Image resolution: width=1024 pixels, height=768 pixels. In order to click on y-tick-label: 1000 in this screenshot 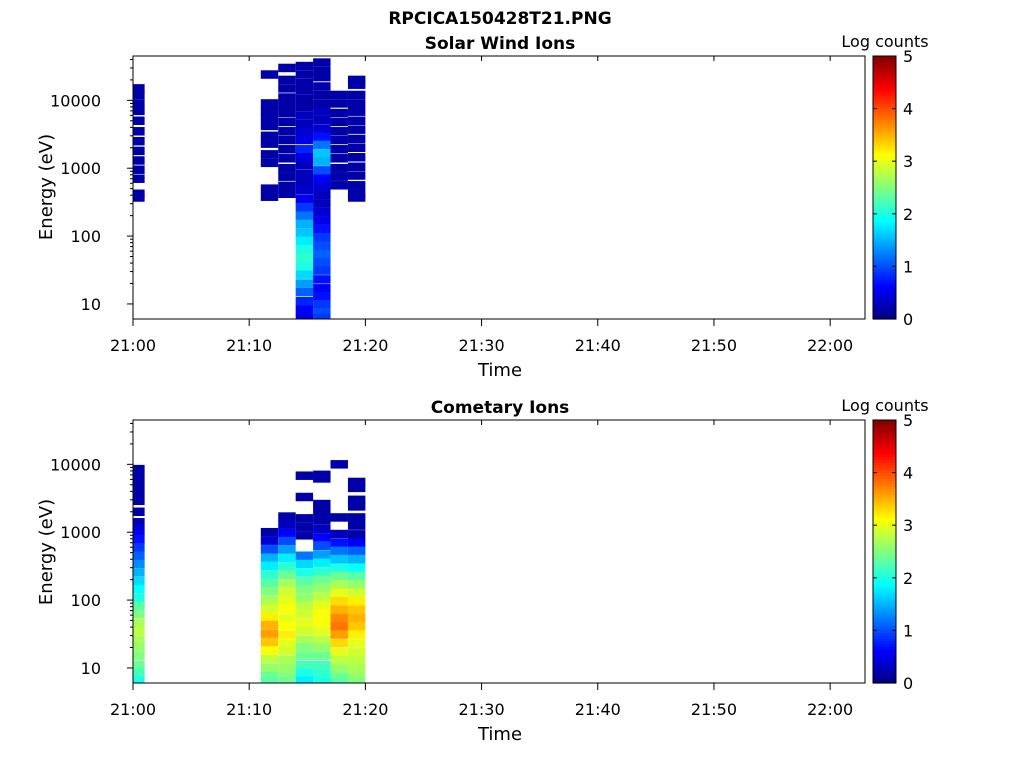, I will do `click(80, 168)`.